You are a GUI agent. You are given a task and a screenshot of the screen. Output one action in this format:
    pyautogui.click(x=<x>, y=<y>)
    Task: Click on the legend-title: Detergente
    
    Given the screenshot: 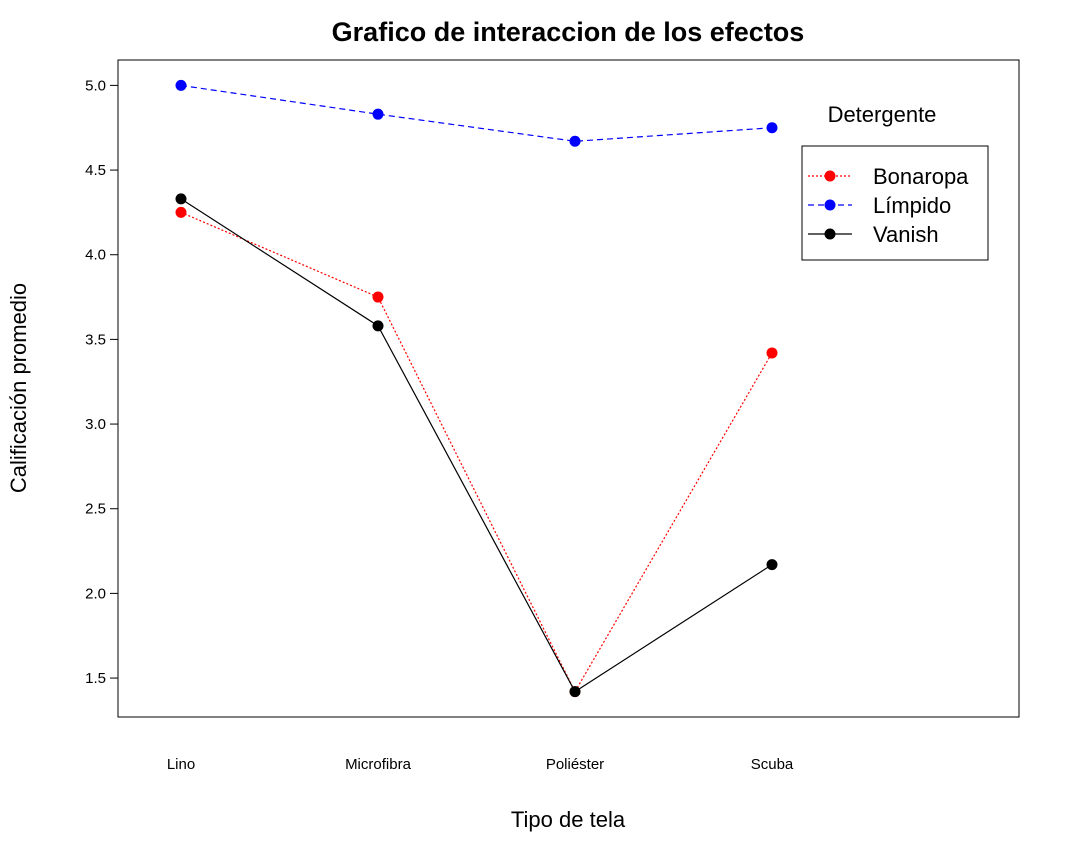 What is the action you would take?
    pyautogui.click(x=882, y=114)
    